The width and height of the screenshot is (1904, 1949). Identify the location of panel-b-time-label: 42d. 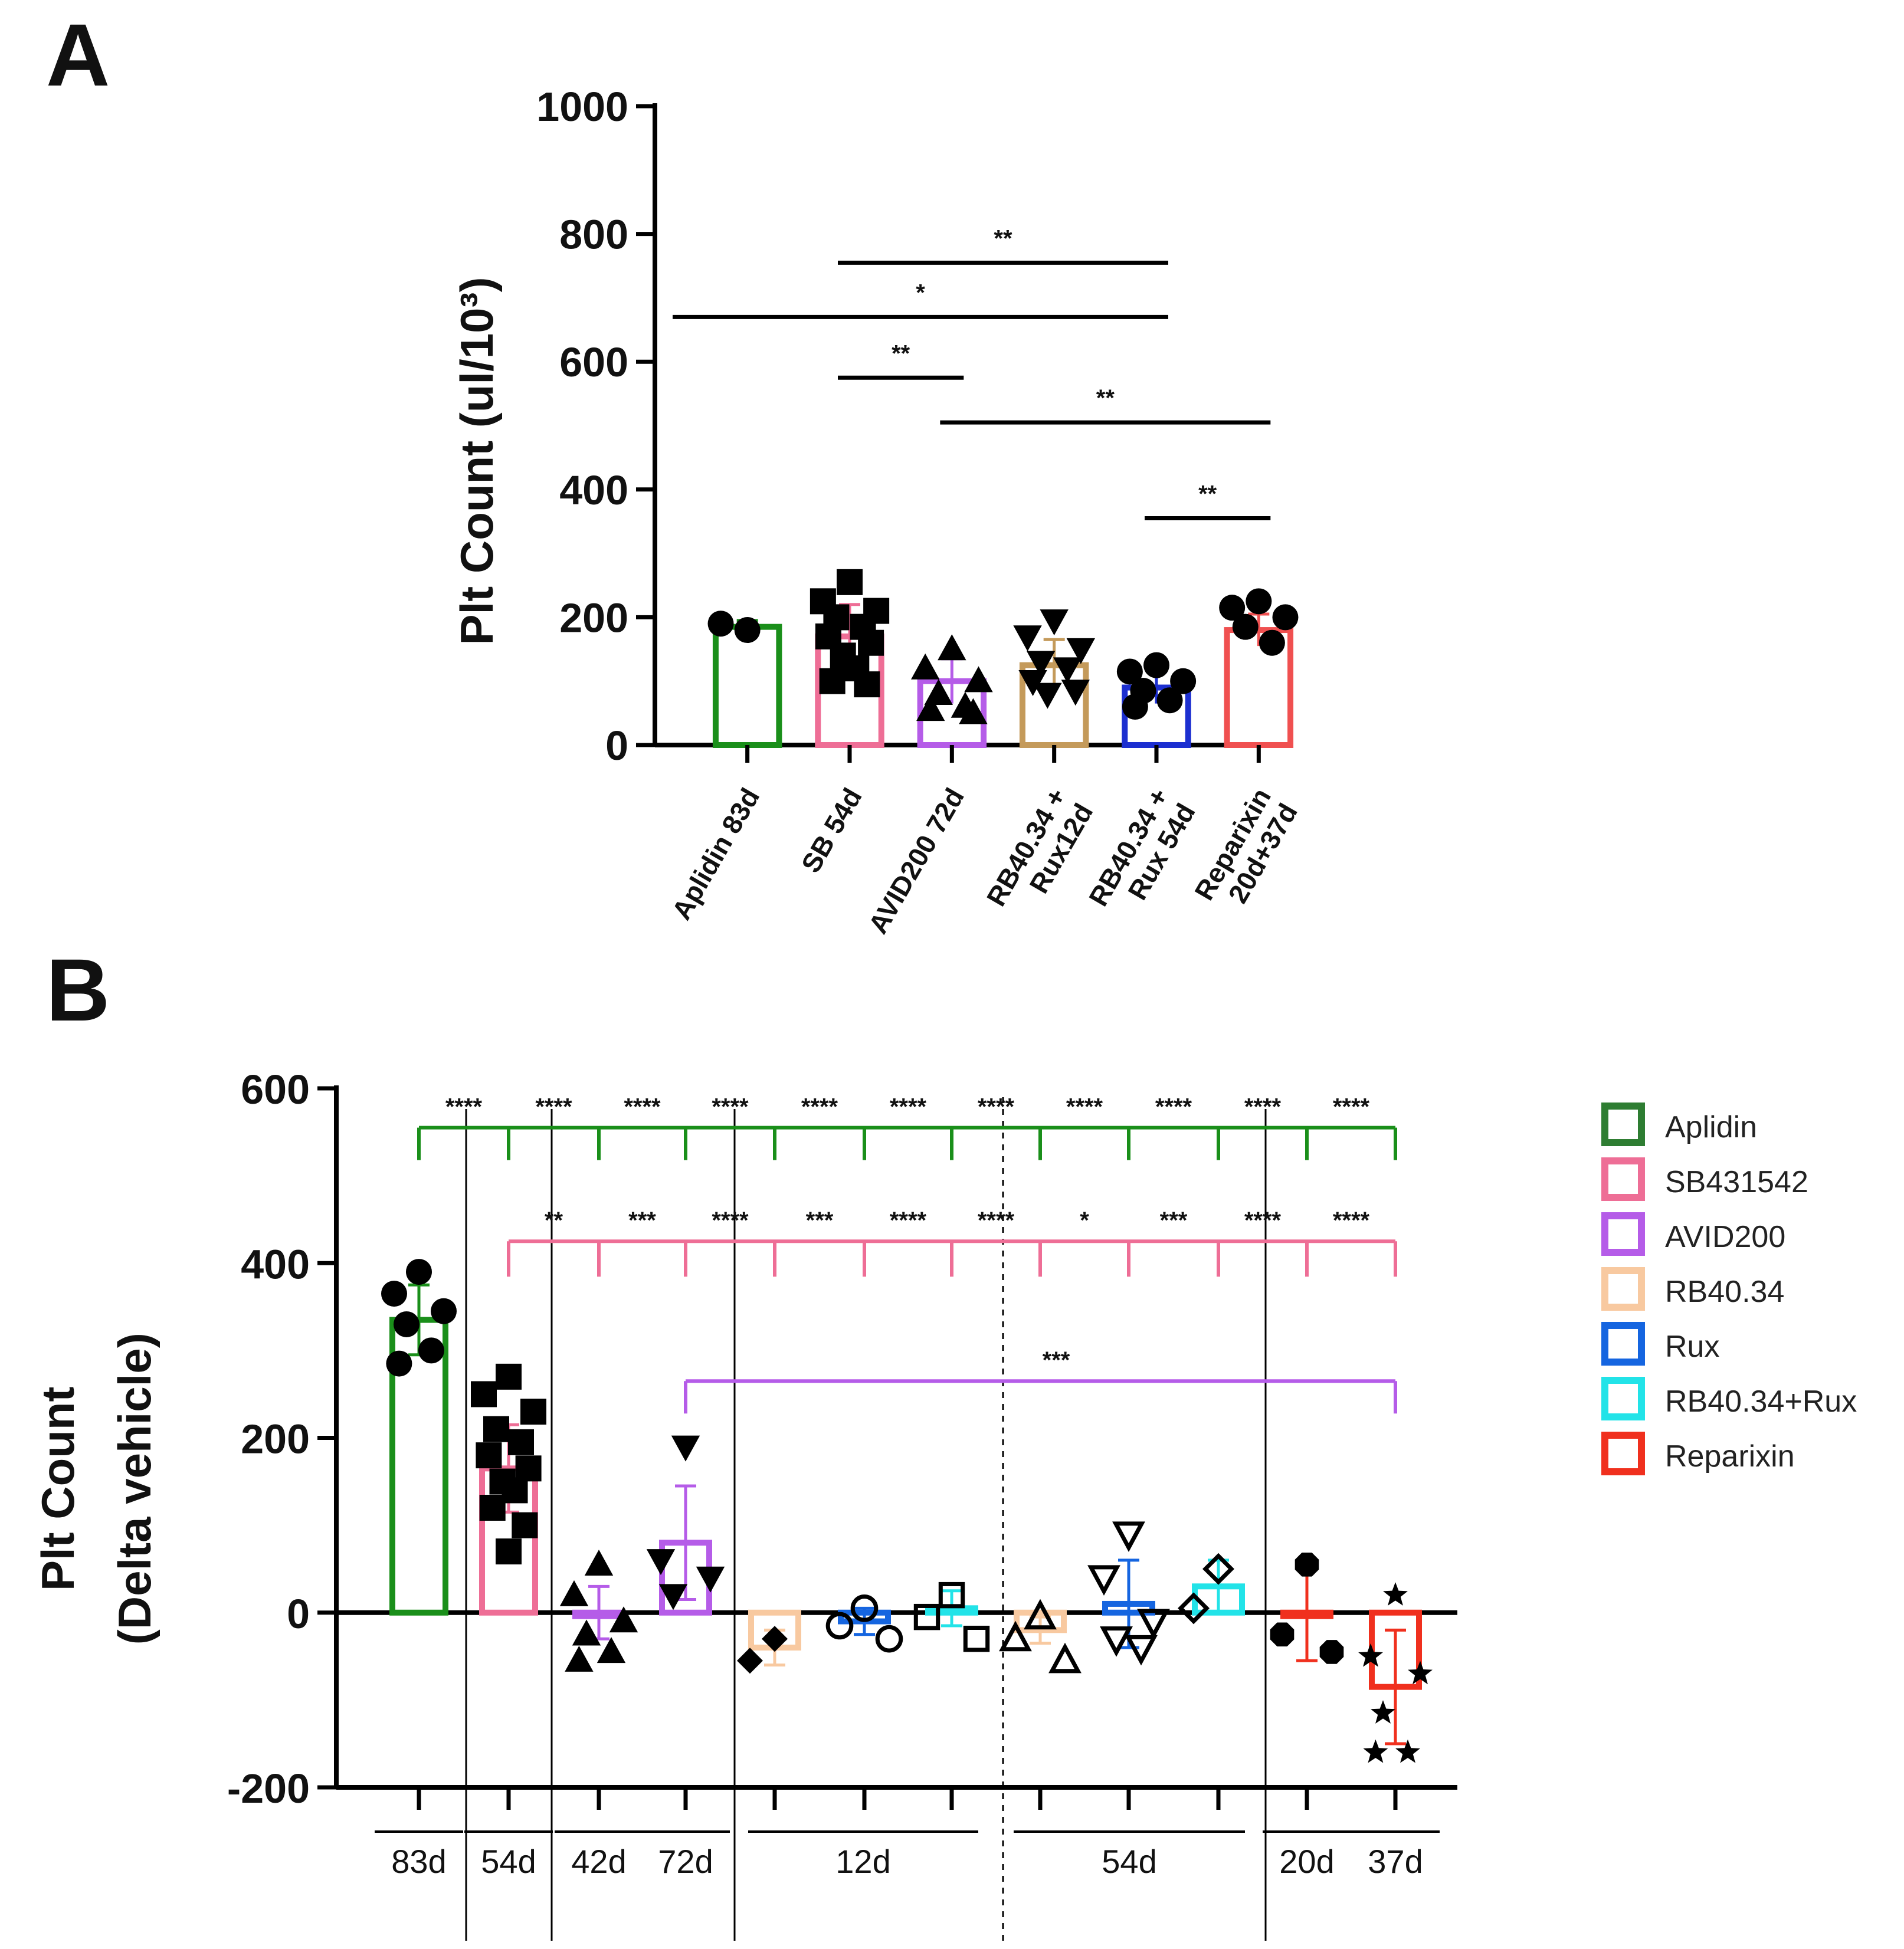
(598, 1861).